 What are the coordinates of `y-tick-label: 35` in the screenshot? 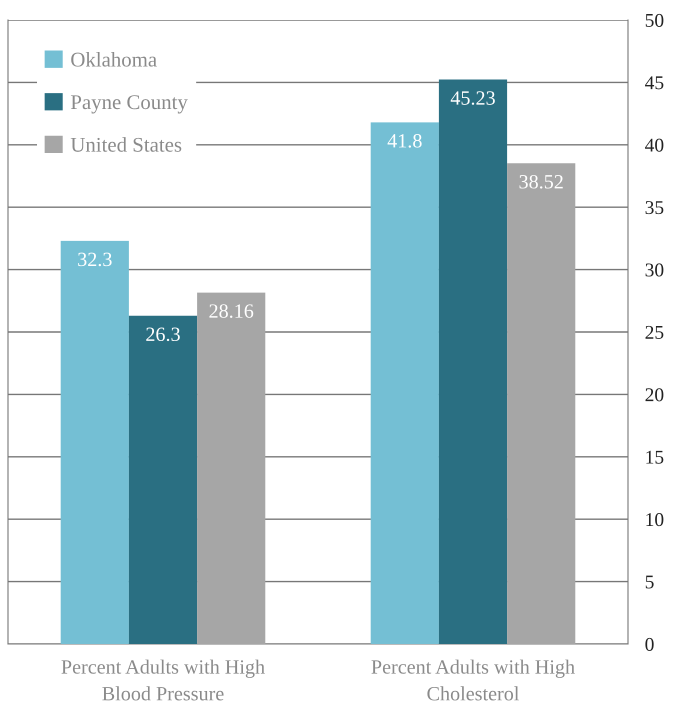 It's located at (655, 207).